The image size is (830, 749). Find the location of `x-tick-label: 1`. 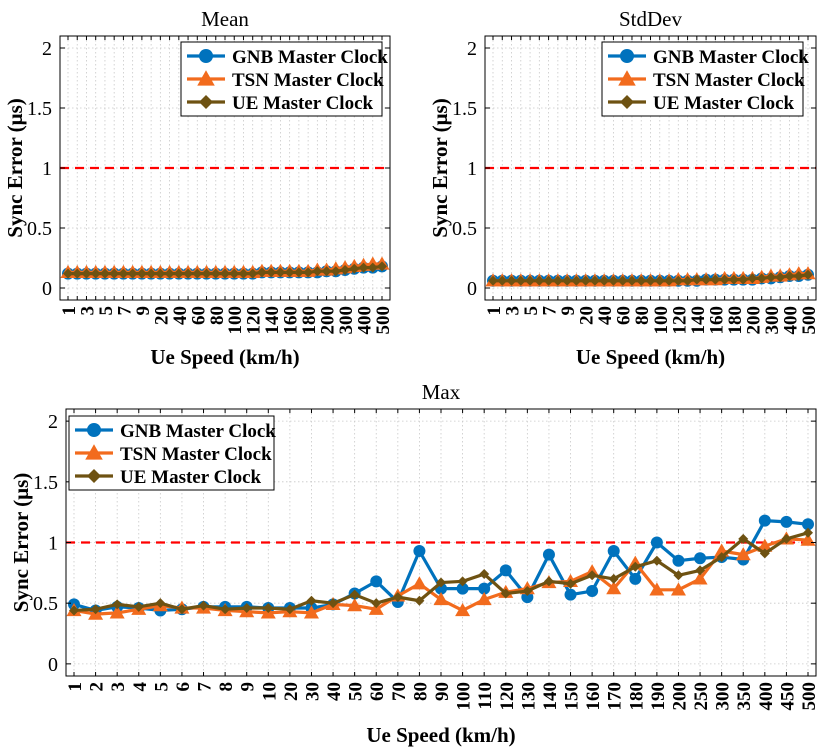

x-tick-label: 1 is located at coordinates (494, 311).